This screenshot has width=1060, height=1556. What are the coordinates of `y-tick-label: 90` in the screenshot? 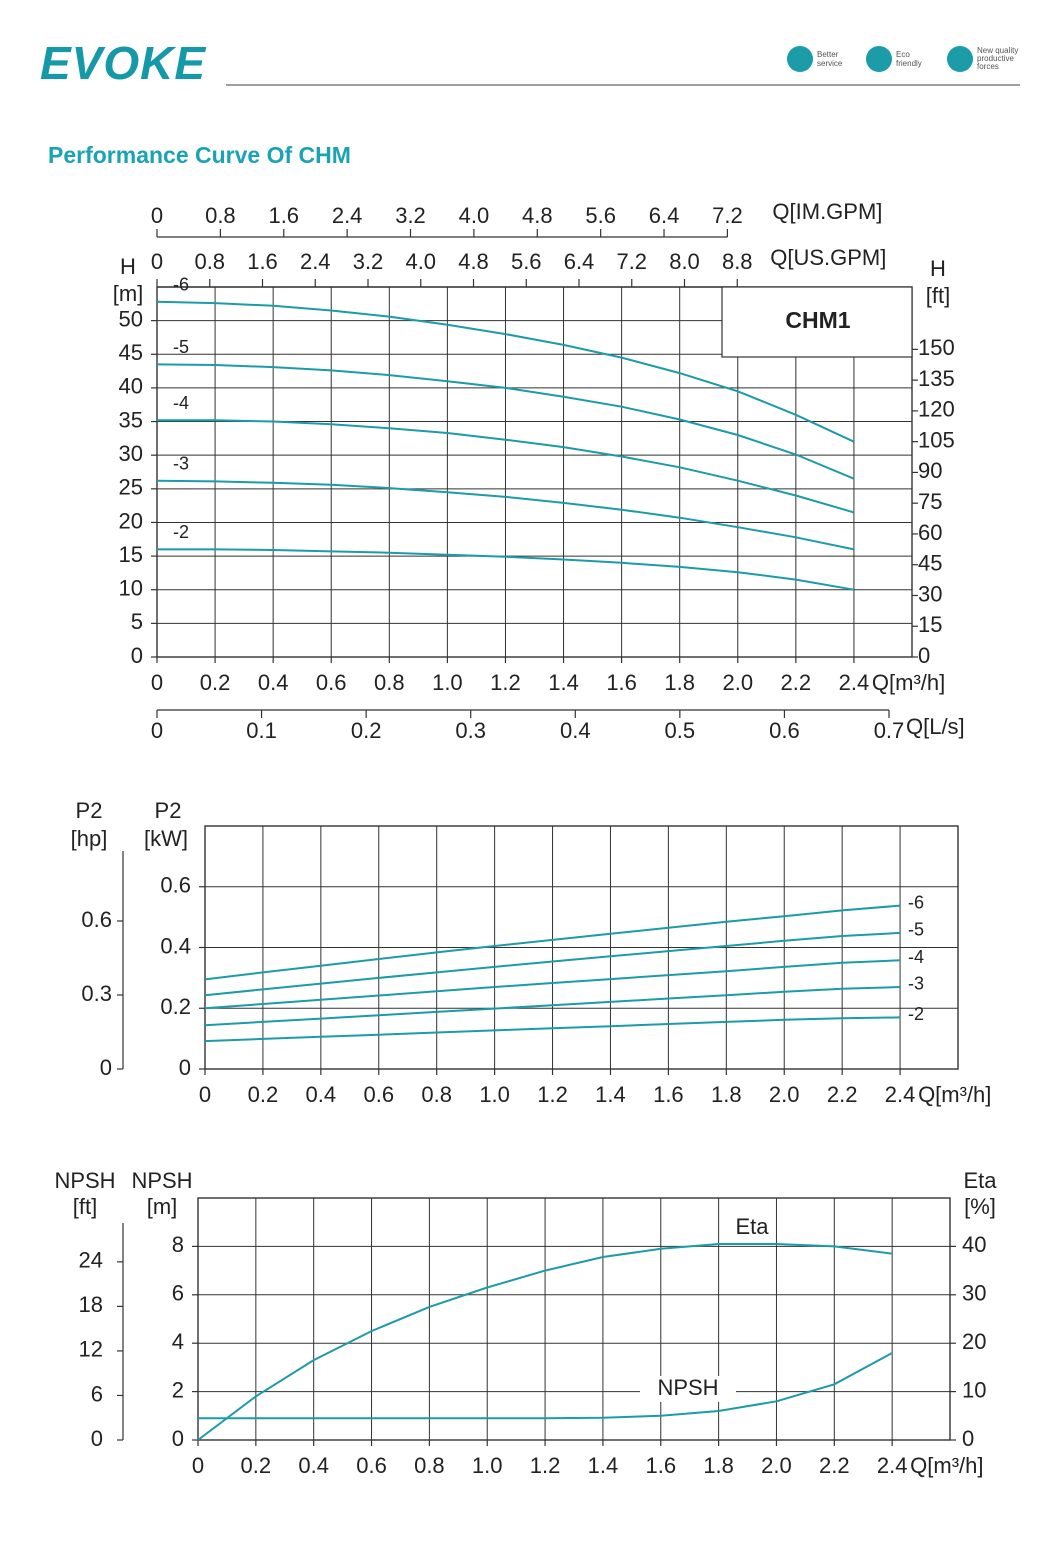 It's located at (930, 470).